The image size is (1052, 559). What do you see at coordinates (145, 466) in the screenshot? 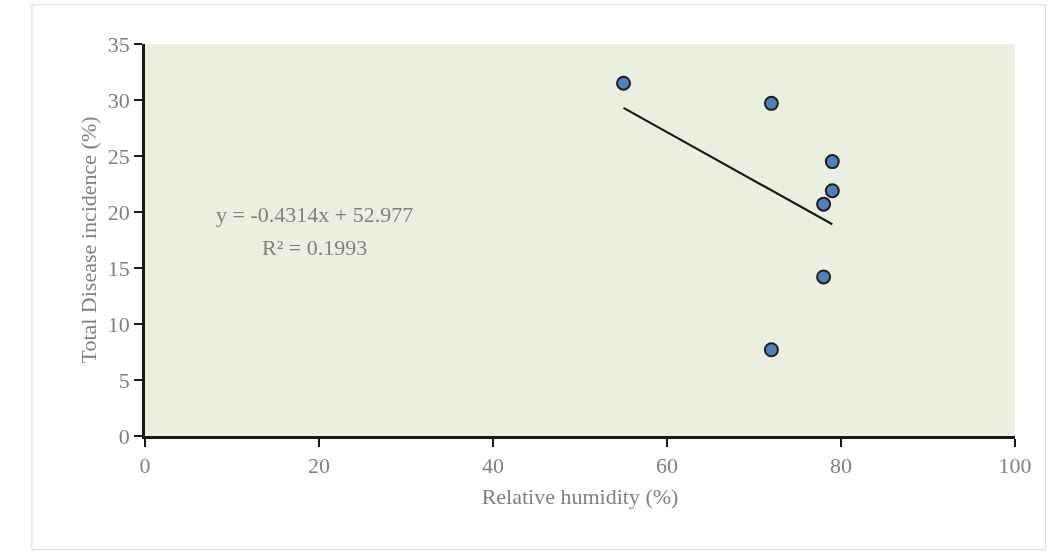
I see `x-tick-label: 0` at bounding box center [145, 466].